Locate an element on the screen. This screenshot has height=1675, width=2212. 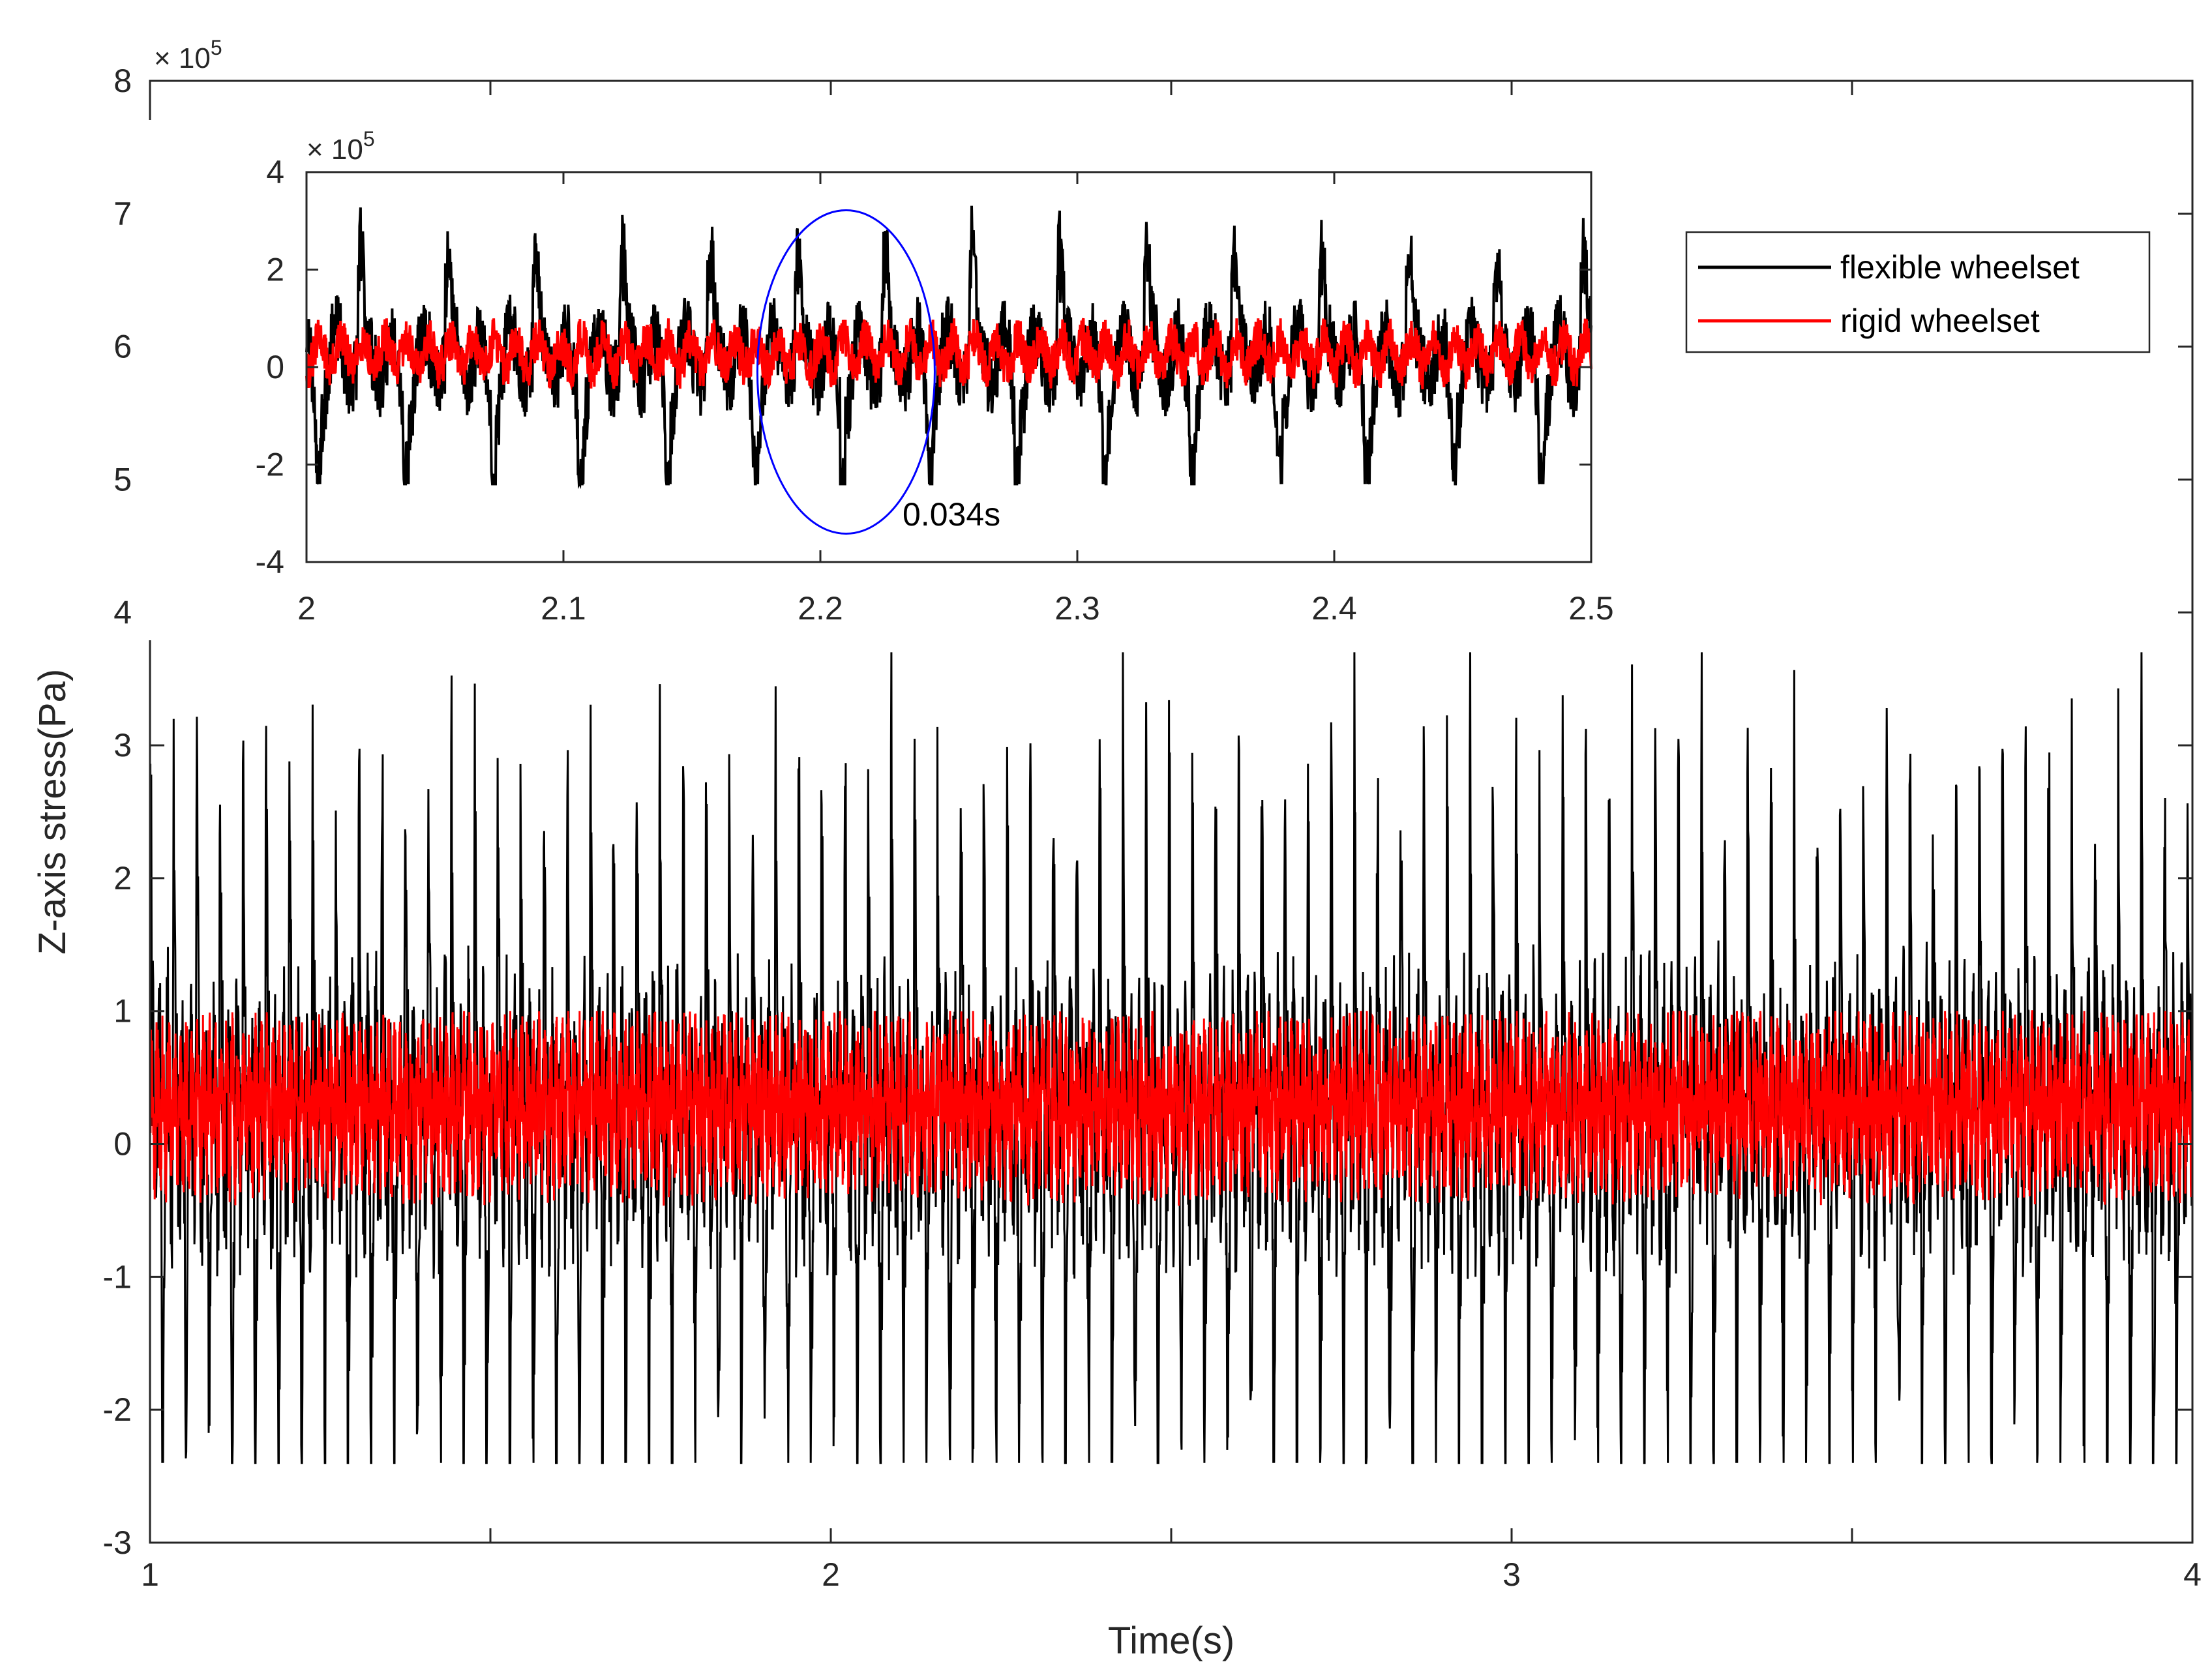
main-x-tick-label: 4 is located at coordinates (2192, 1574).